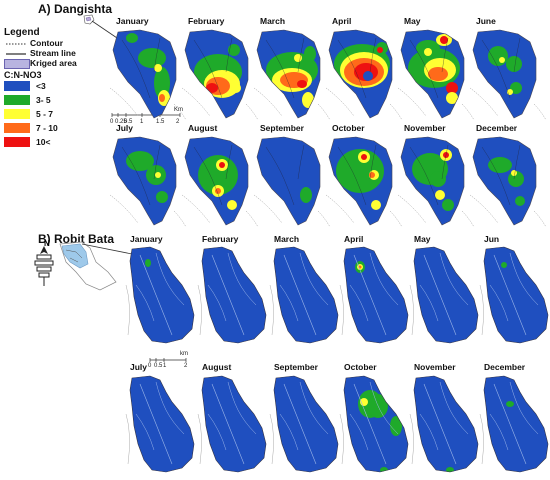 The height and width of the screenshot is (480, 550). Describe the element at coordinates (497, 128) in the screenshot. I see `dangishta-month-label-11: December` at that location.